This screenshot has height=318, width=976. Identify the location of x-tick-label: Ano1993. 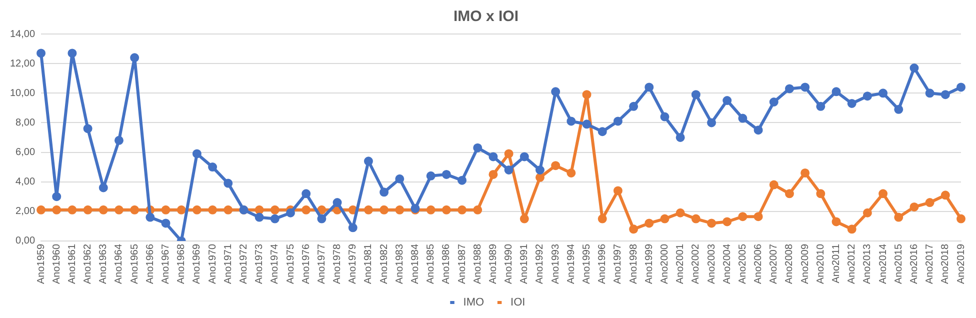
(556, 264).